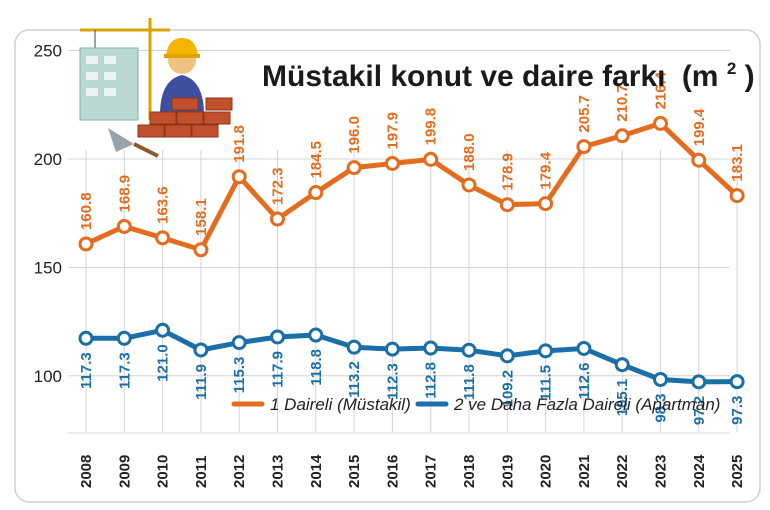 Image resolution: width=770 pixels, height=510 pixels. Describe the element at coordinates (182, 56) in the screenshot. I see `hard-hat-brim` at that location.